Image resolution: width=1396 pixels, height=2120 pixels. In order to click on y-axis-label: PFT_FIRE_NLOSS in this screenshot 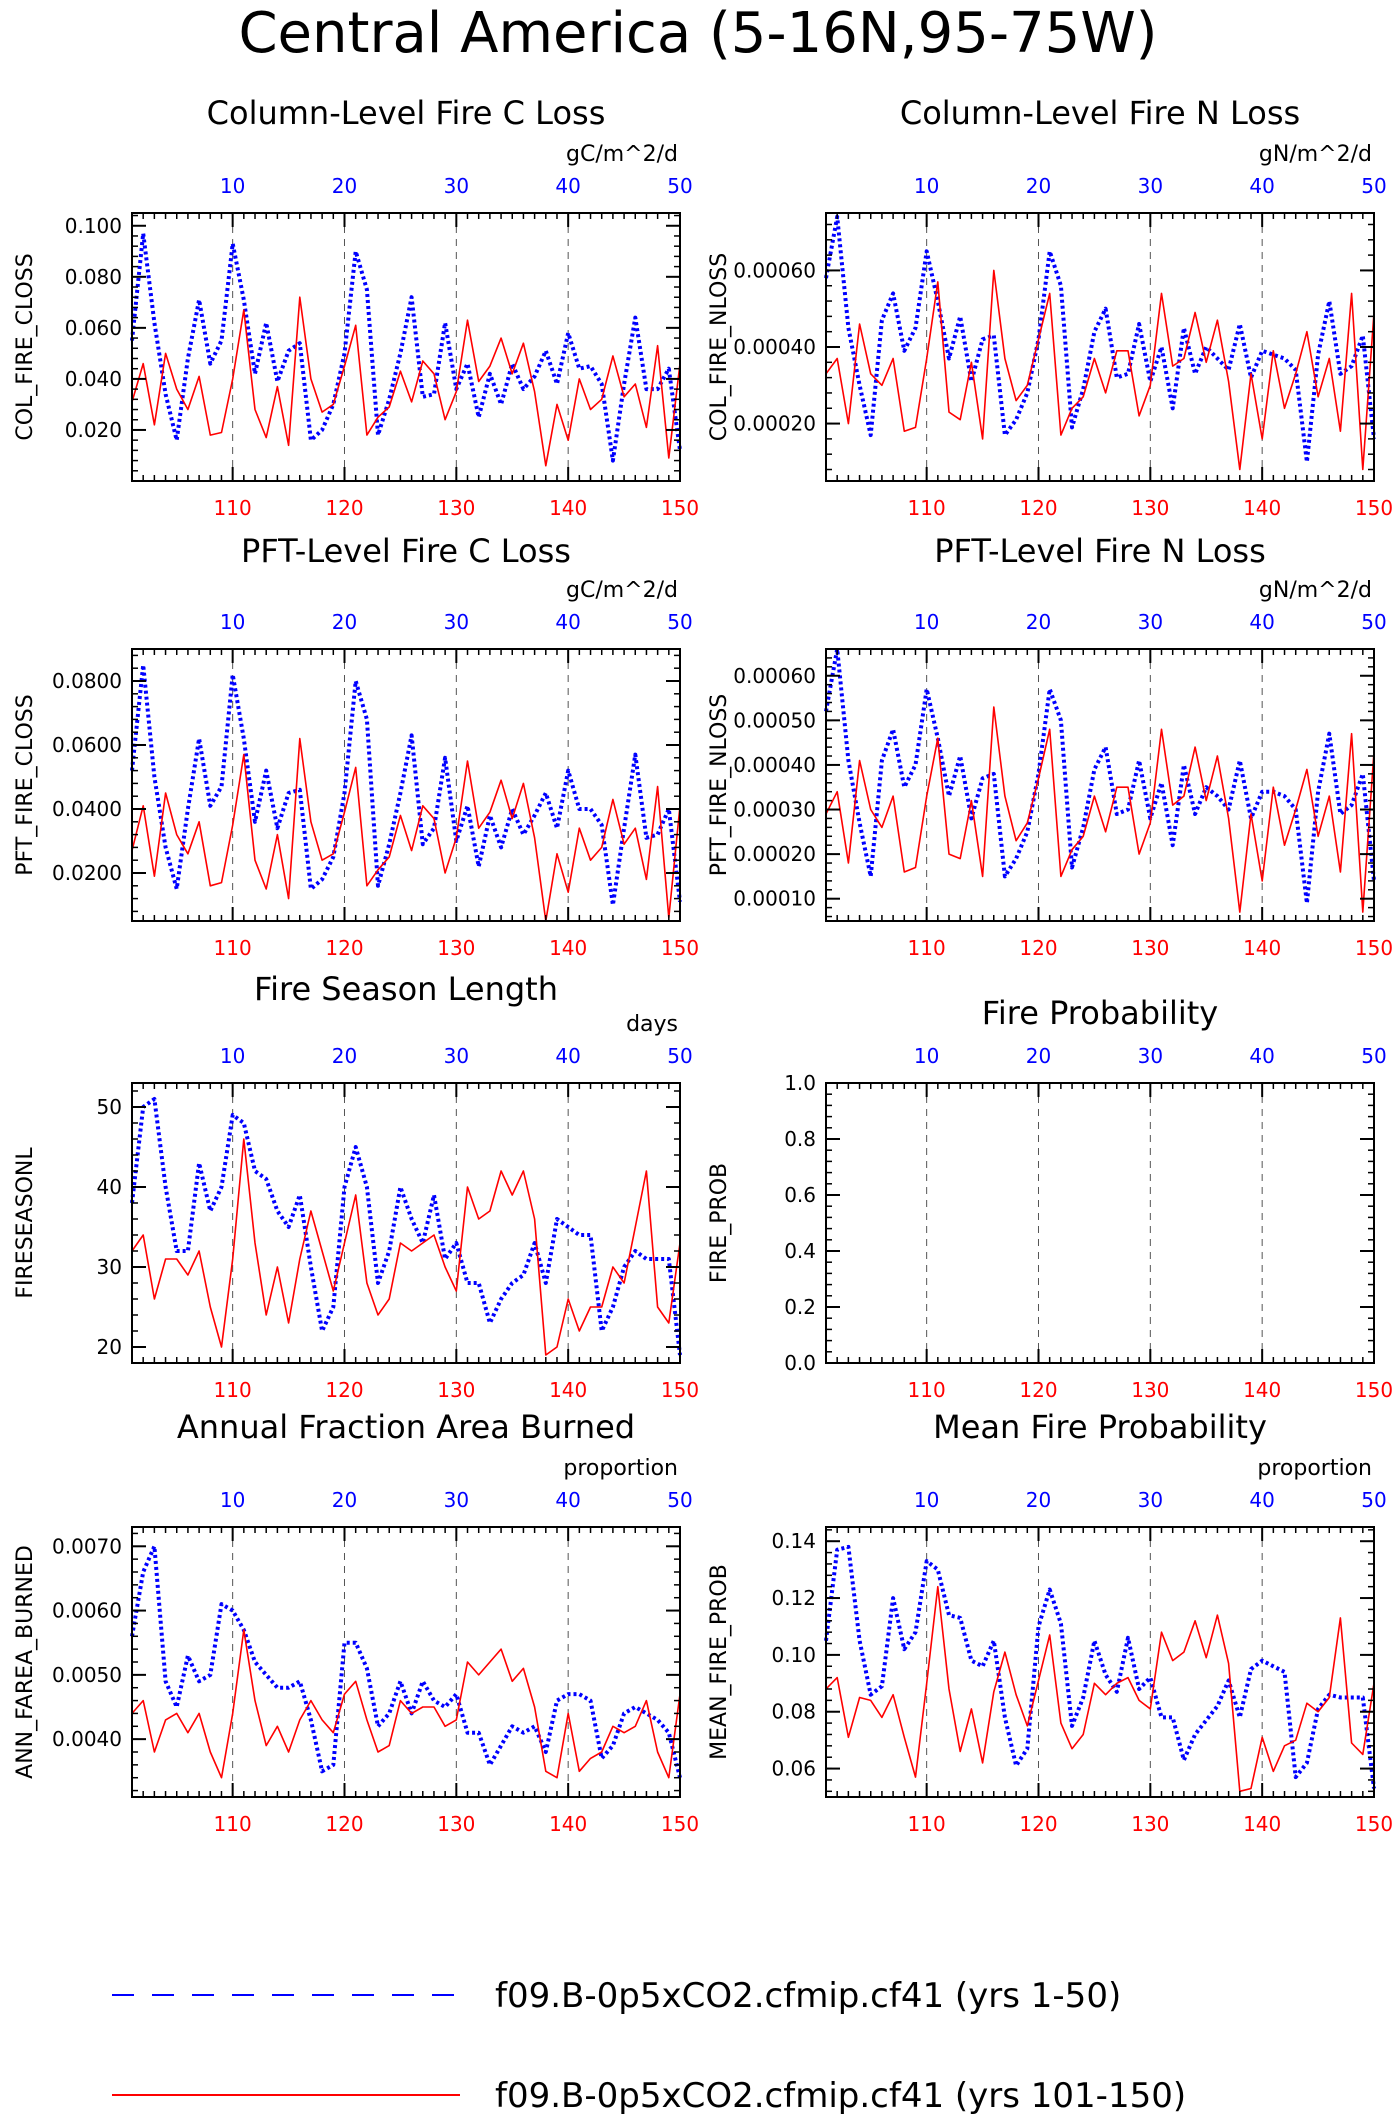, I will do `click(719, 785)`.